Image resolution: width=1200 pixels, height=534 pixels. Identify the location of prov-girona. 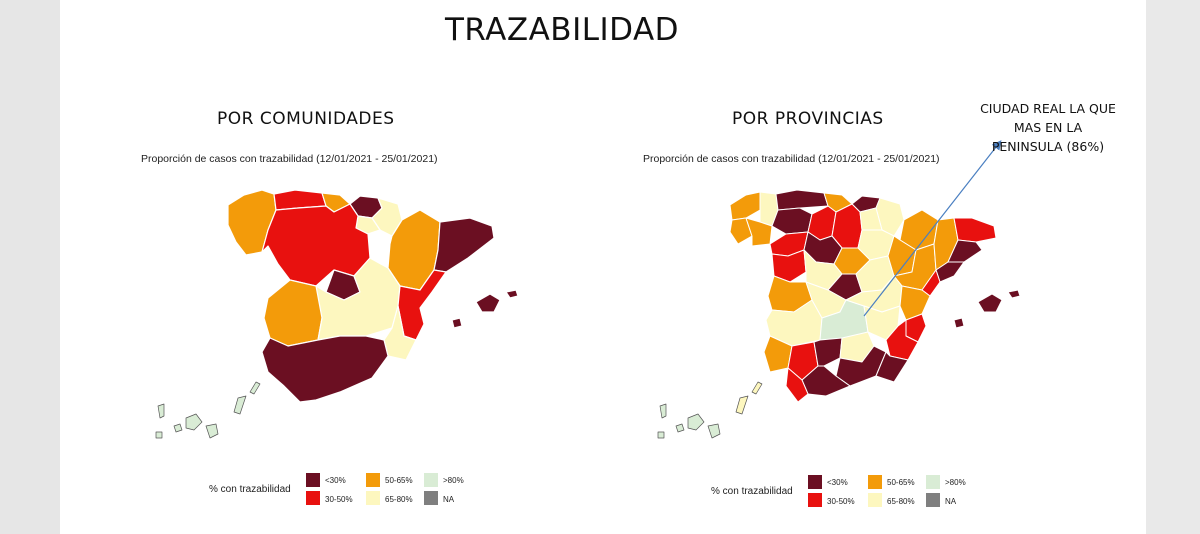
(975, 230).